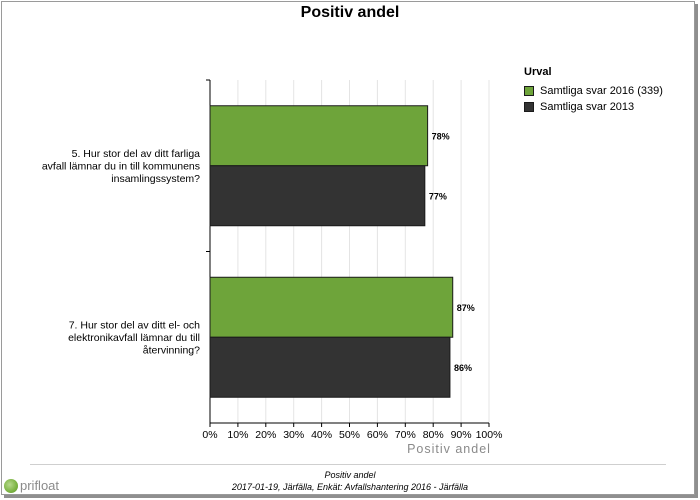 The width and height of the screenshot is (700, 500). What do you see at coordinates (136, 154) in the screenshot?
I see `category-label: 5. Hur stor del av ditt farliga` at bounding box center [136, 154].